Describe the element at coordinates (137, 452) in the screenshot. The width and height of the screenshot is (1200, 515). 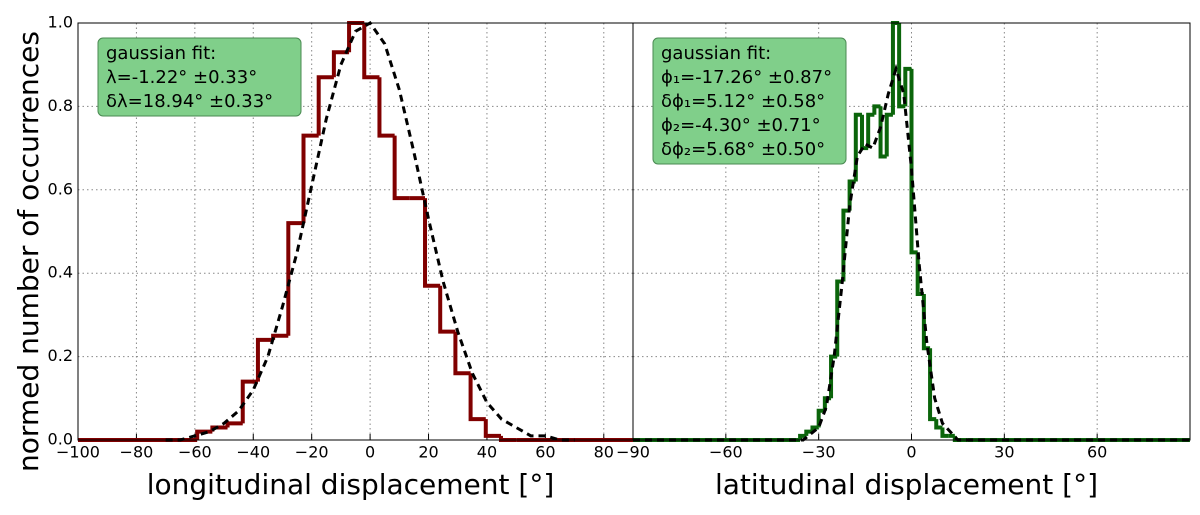
I see `x-tick-label: −80` at that location.